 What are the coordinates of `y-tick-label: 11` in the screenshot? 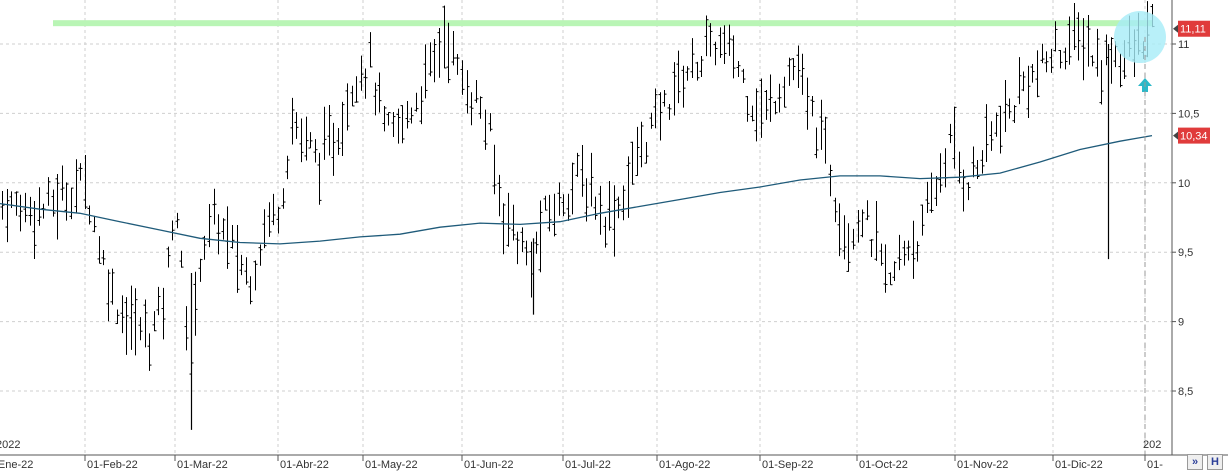 It's located at (1183, 45).